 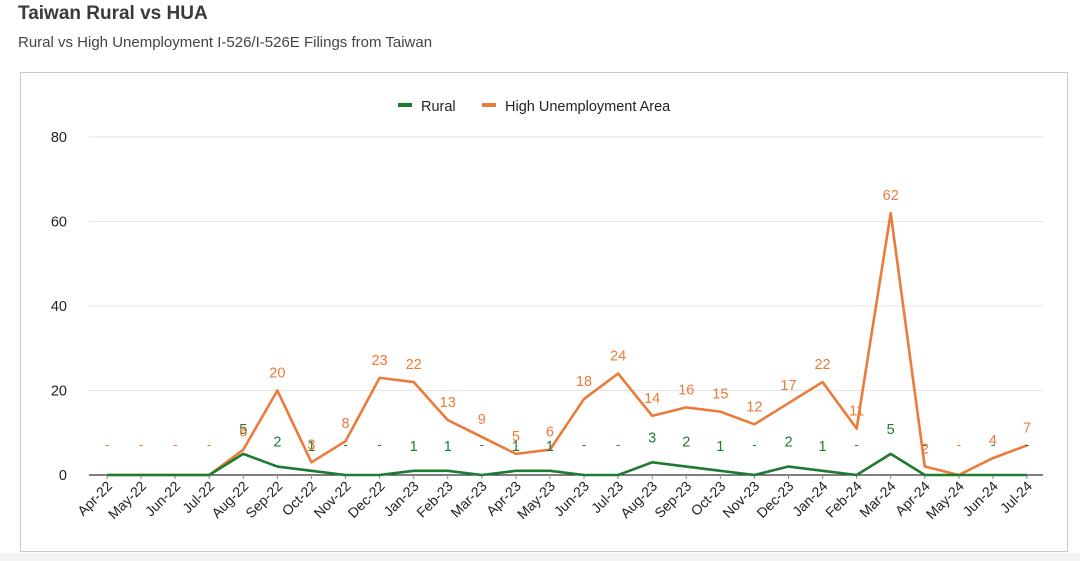 I want to click on series-line-rural, so click(x=567, y=464).